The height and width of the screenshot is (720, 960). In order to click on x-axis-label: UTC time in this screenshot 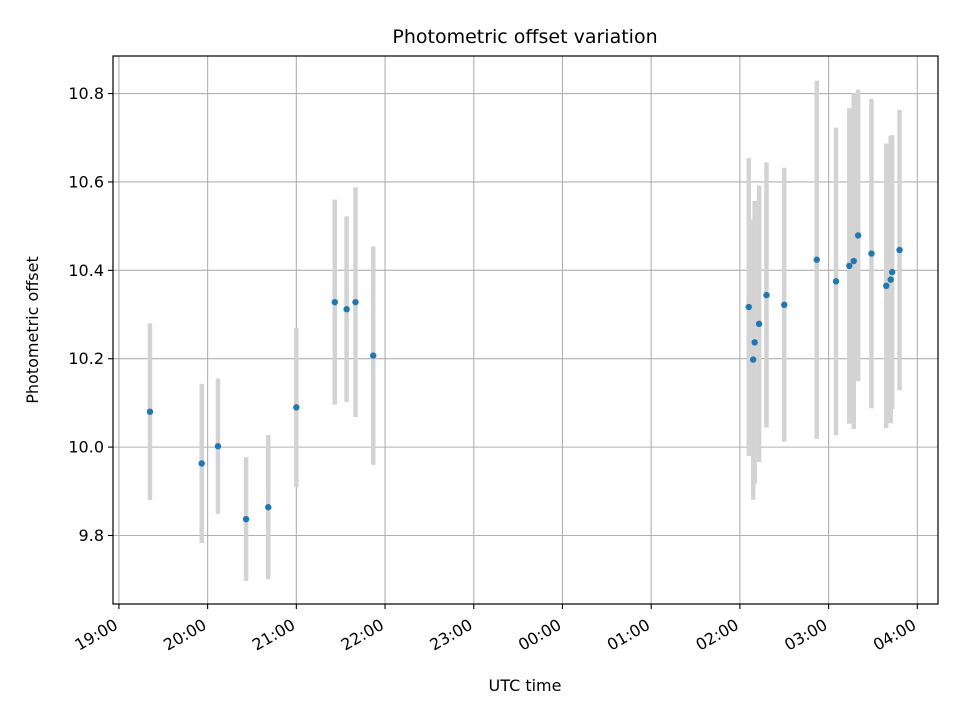, I will do `click(525, 685)`.